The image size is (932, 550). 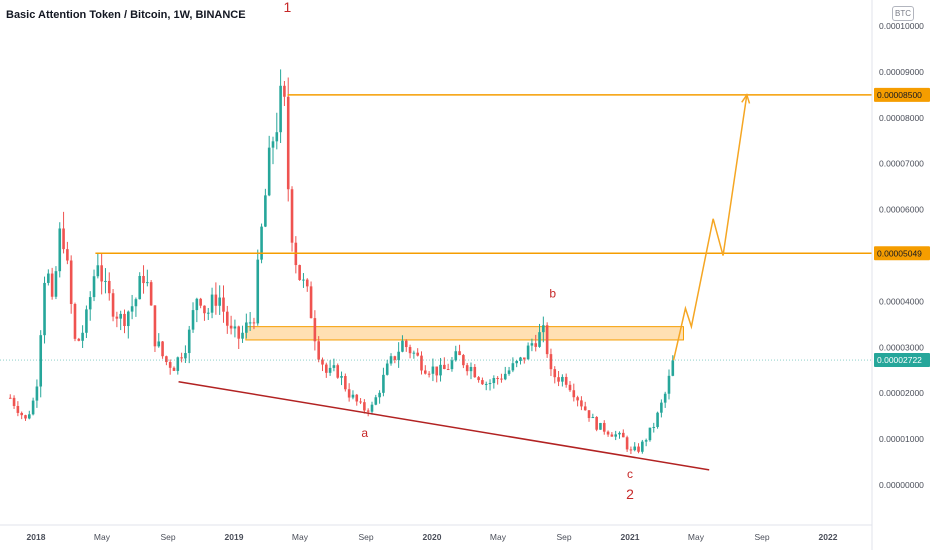 I want to click on resistance-zone-rect, so click(x=464, y=333).